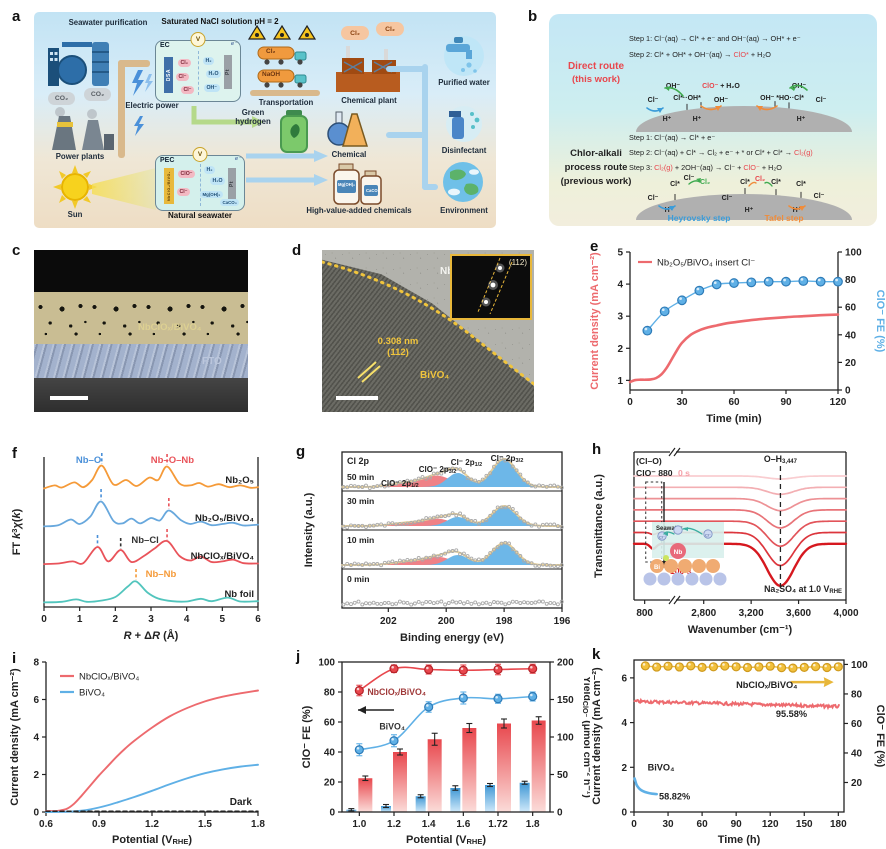 The width and height of the screenshot is (886, 849). Describe the element at coordinates (740, 630) in the screenshot. I see `svg-text: Wavenumber (cm⁻¹)` at that location.